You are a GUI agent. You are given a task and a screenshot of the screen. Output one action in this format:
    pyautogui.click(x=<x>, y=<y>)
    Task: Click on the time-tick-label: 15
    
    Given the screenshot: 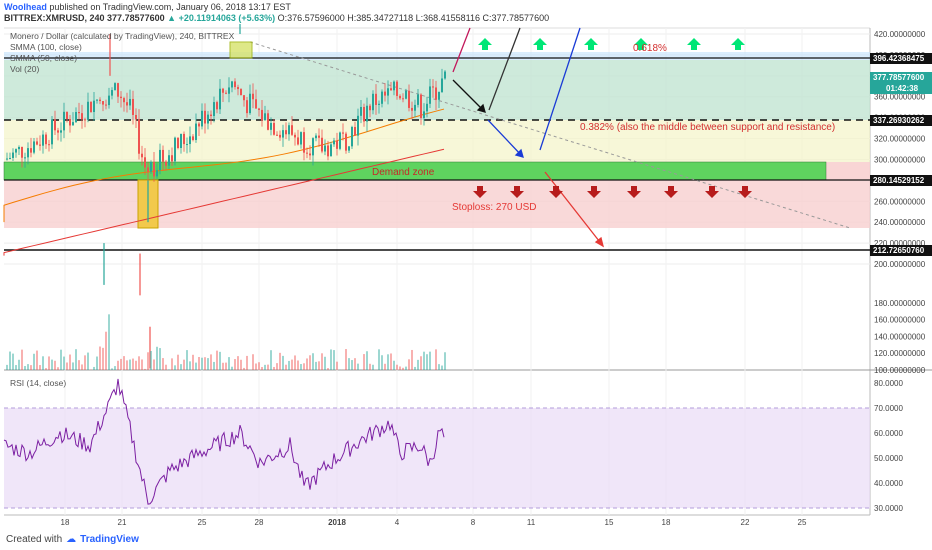 What is the action you would take?
    pyautogui.click(x=609, y=522)
    